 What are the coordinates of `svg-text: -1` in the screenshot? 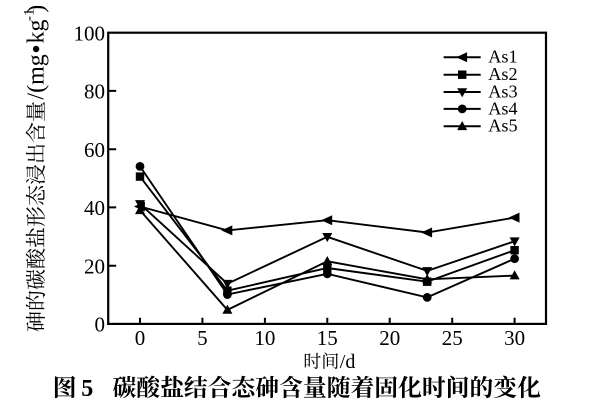 It's located at (30, 15).